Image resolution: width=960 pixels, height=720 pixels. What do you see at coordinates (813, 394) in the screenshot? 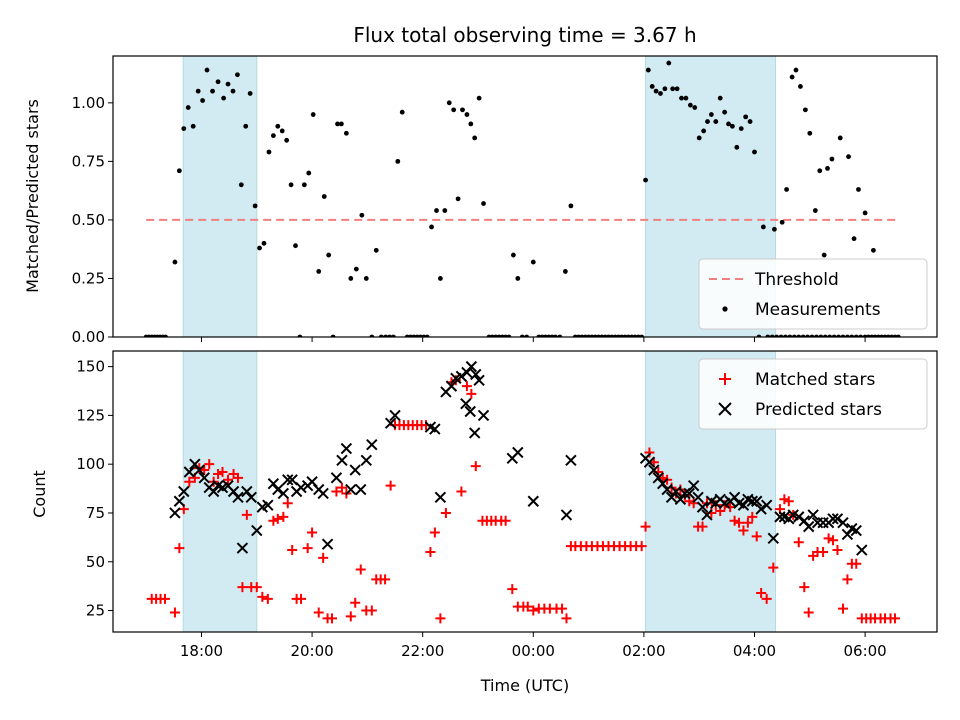
I see `legend: Matched stars Predicted stars` at bounding box center [813, 394].